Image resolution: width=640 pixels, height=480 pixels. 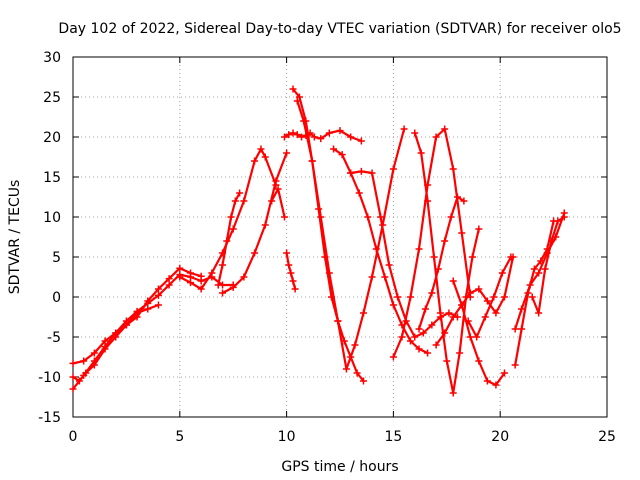 I want to click on y-tick-label: 30, so click(x=52, y=58).